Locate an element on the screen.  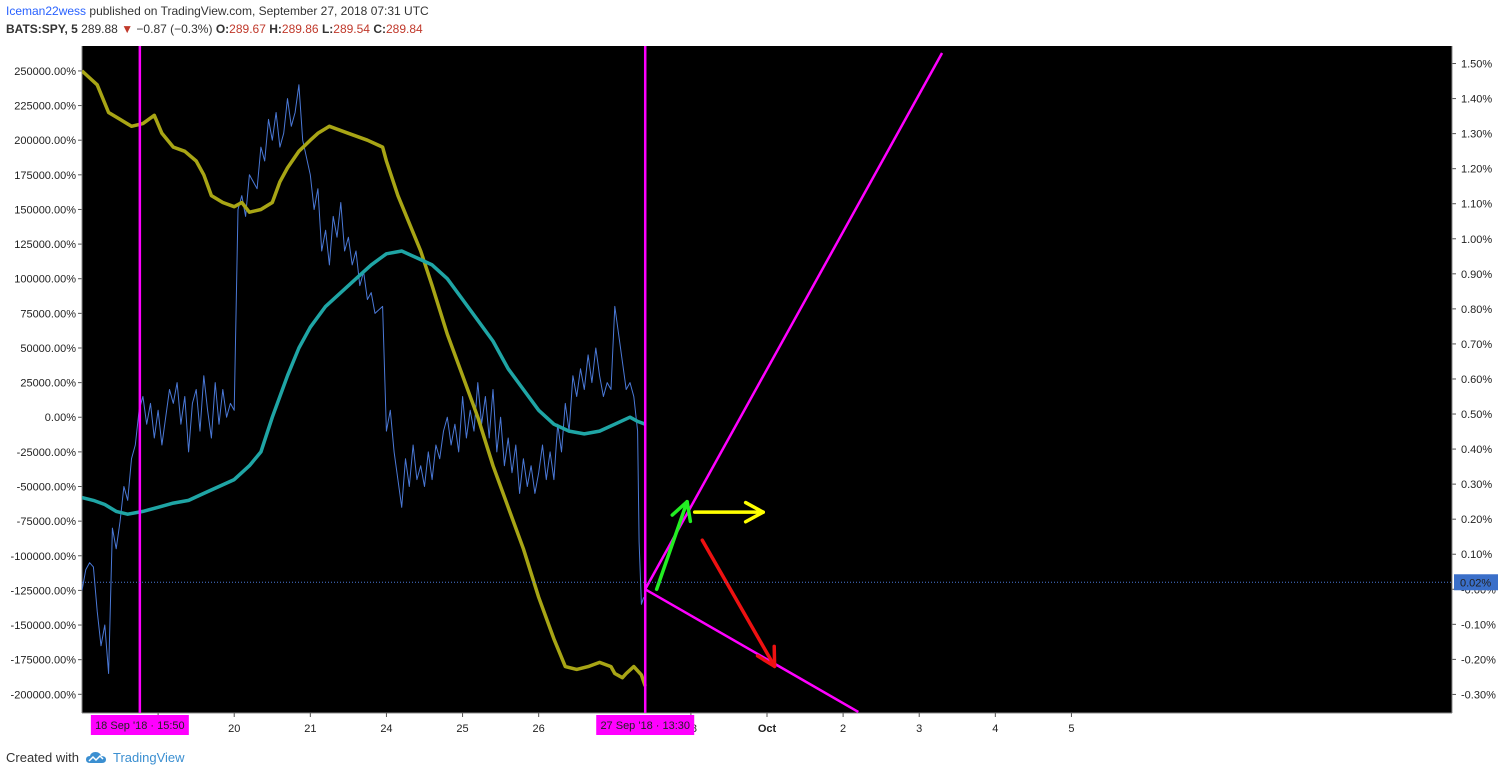
right-tick-label: 0.40% is located at coordinates (1476, 450).